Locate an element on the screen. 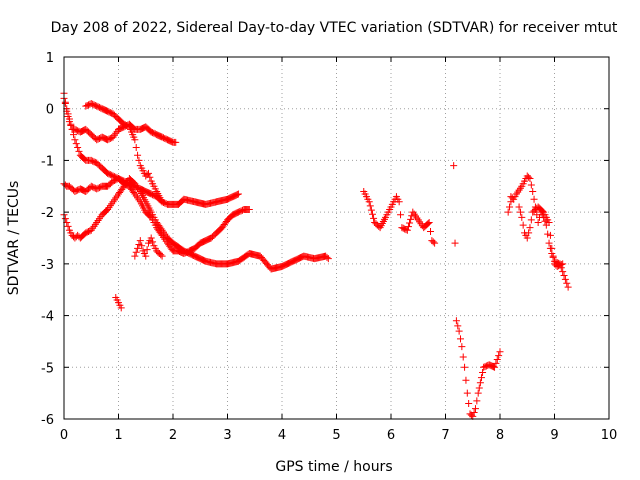 This screenshot has height=480, width=640. x-tick-label: 10 is located at coordinates (609, 435).